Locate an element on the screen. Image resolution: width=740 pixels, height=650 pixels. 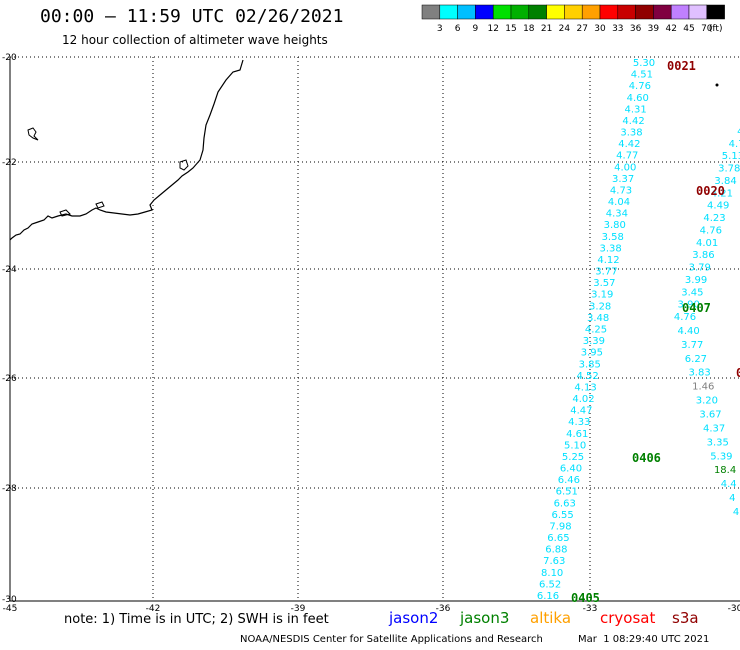
swh-value: 3.19 is located at coordinates (602, 295).